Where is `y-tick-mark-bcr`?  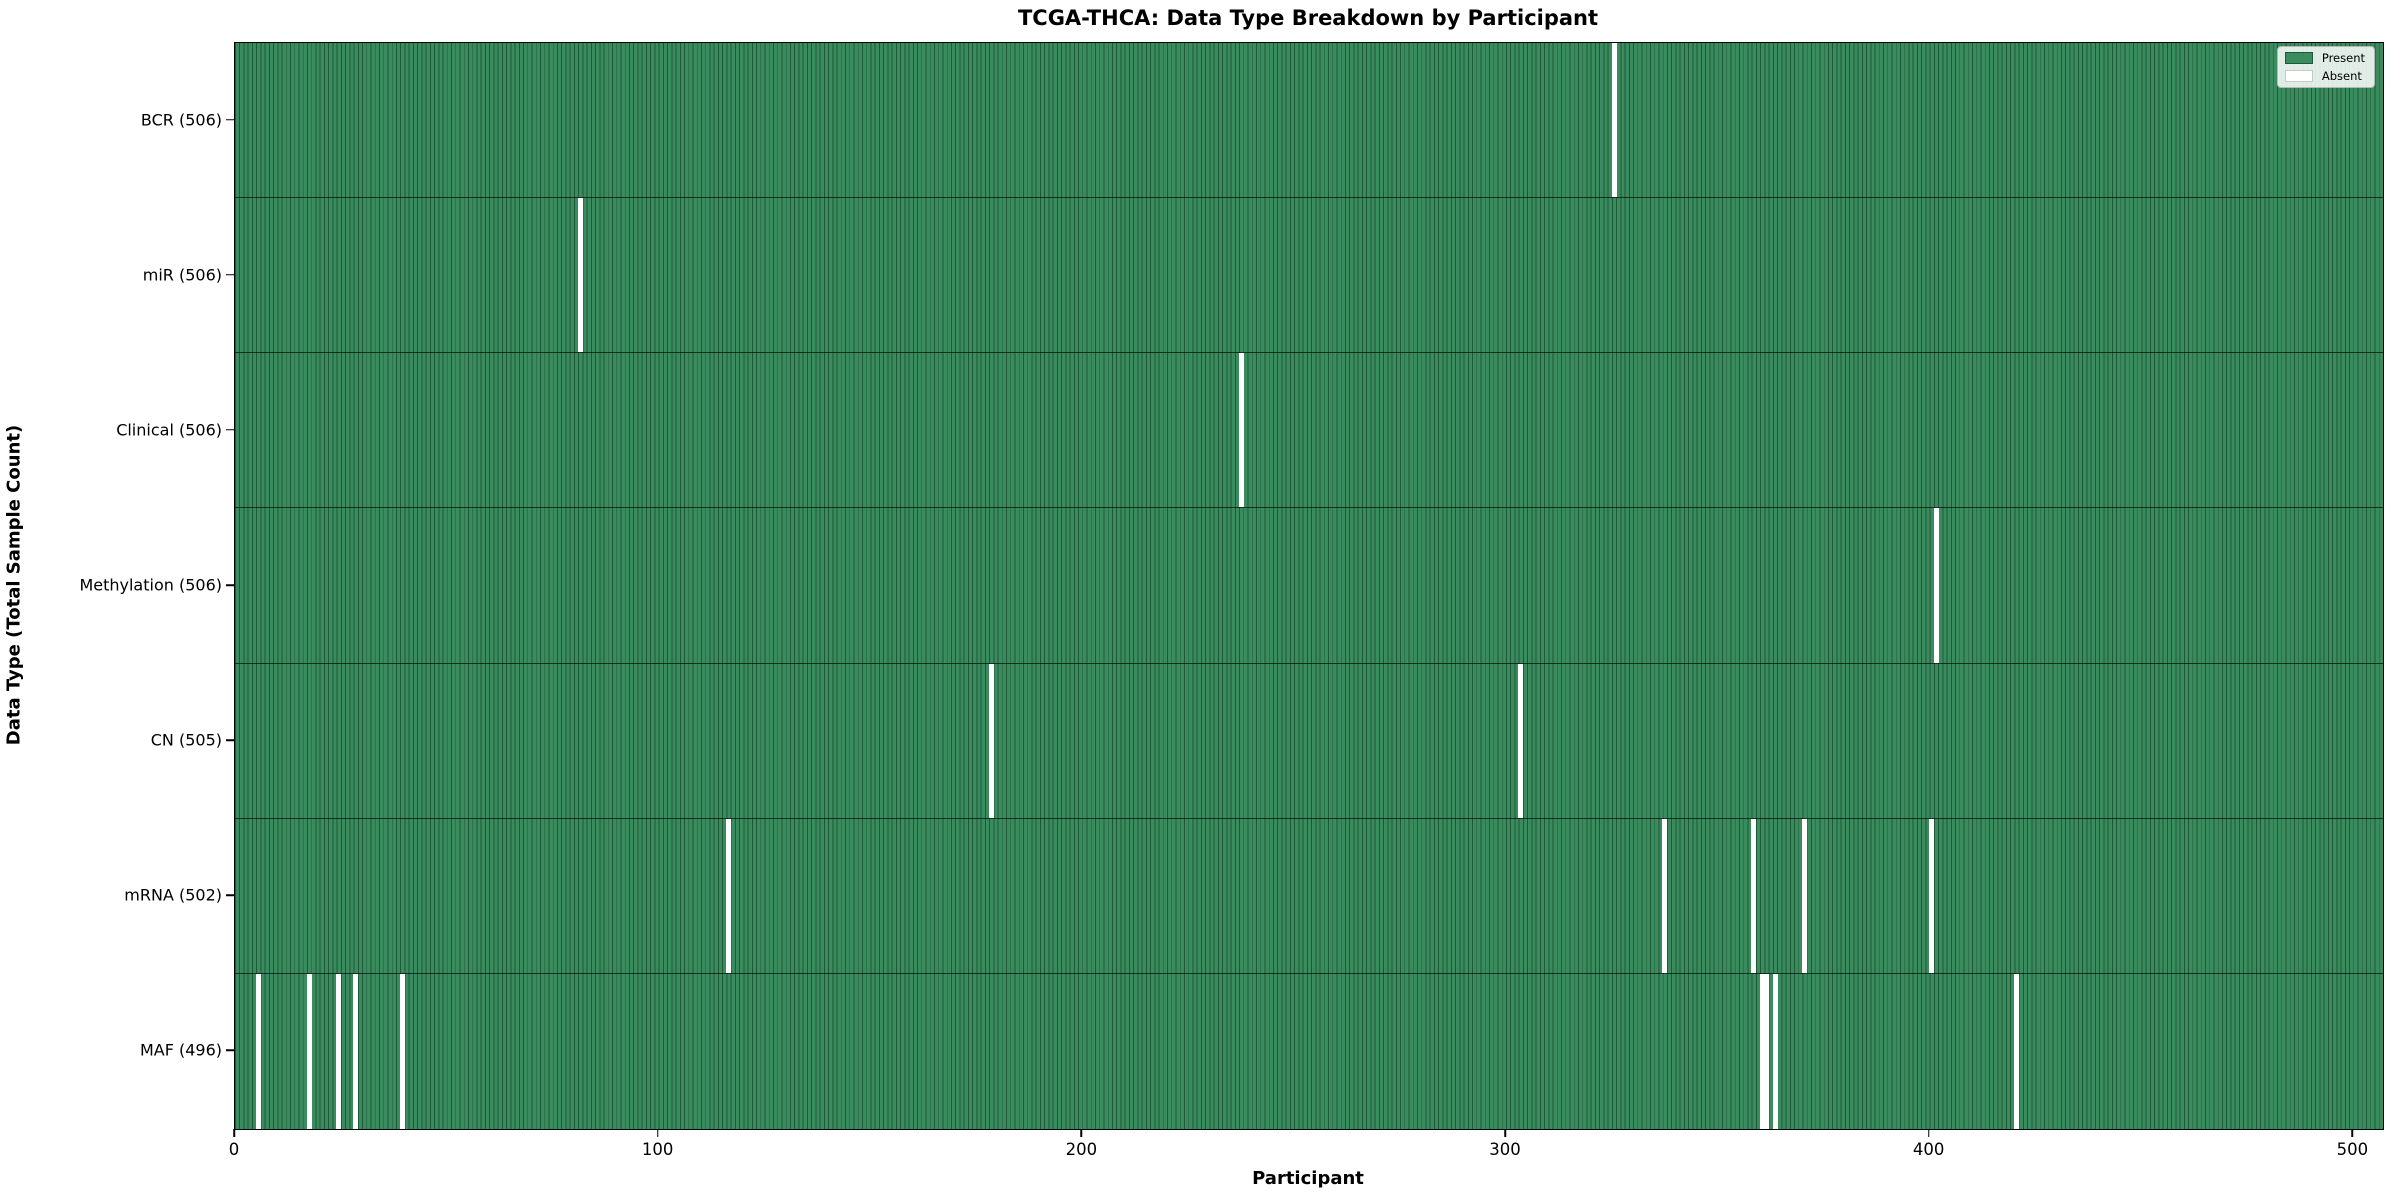
y-tick-mark-bcr is located at coordinates (230, 119).